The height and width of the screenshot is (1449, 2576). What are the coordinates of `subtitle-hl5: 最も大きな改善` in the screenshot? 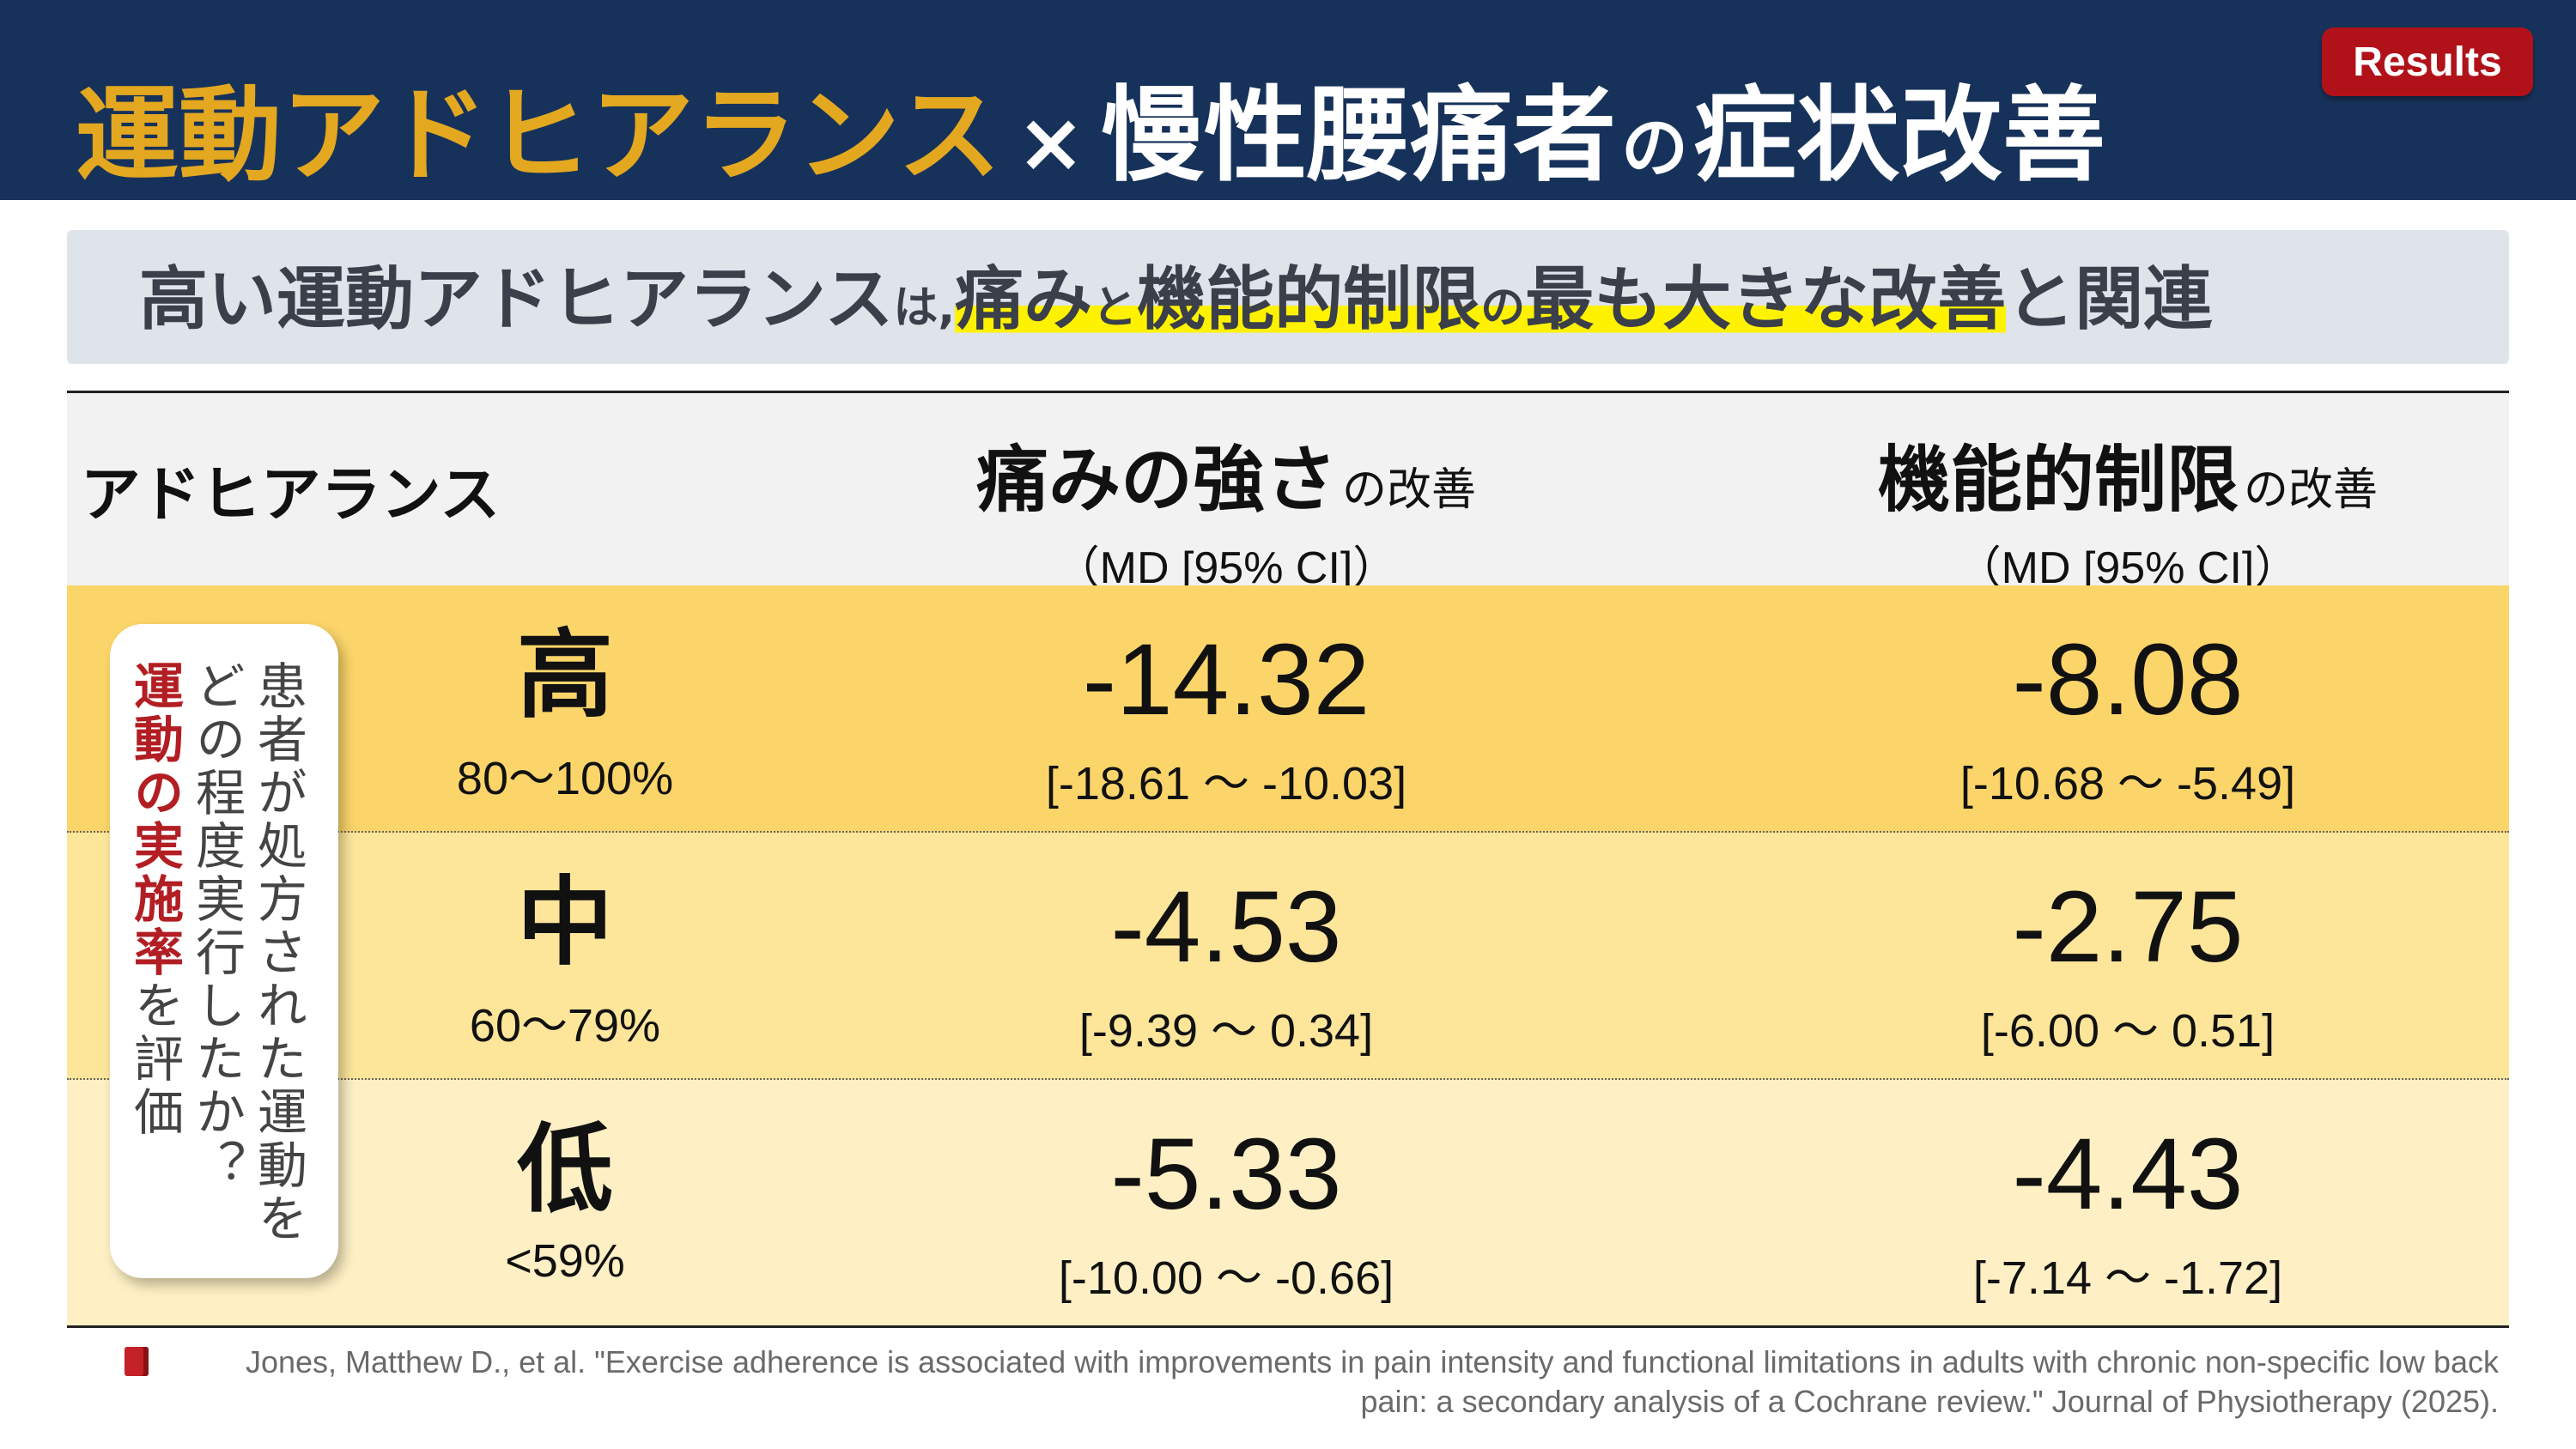 It's located at (1766, 299).